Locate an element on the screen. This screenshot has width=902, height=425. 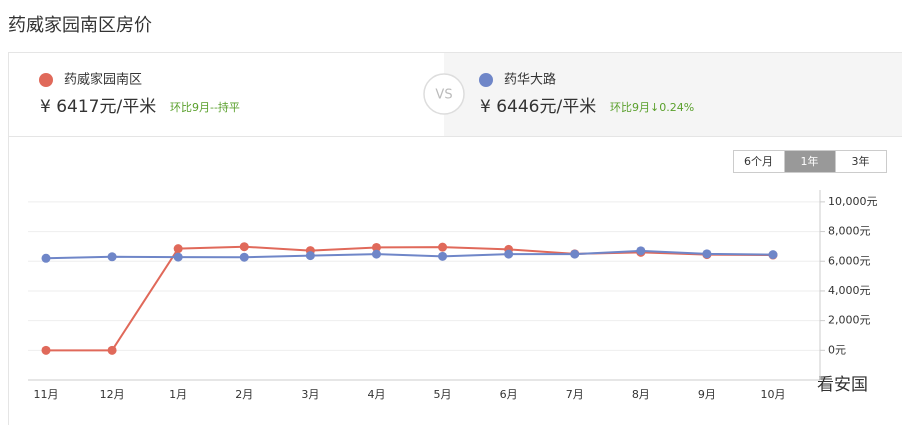
x-tick-label: 3月 is located at coordinates (310, 394).